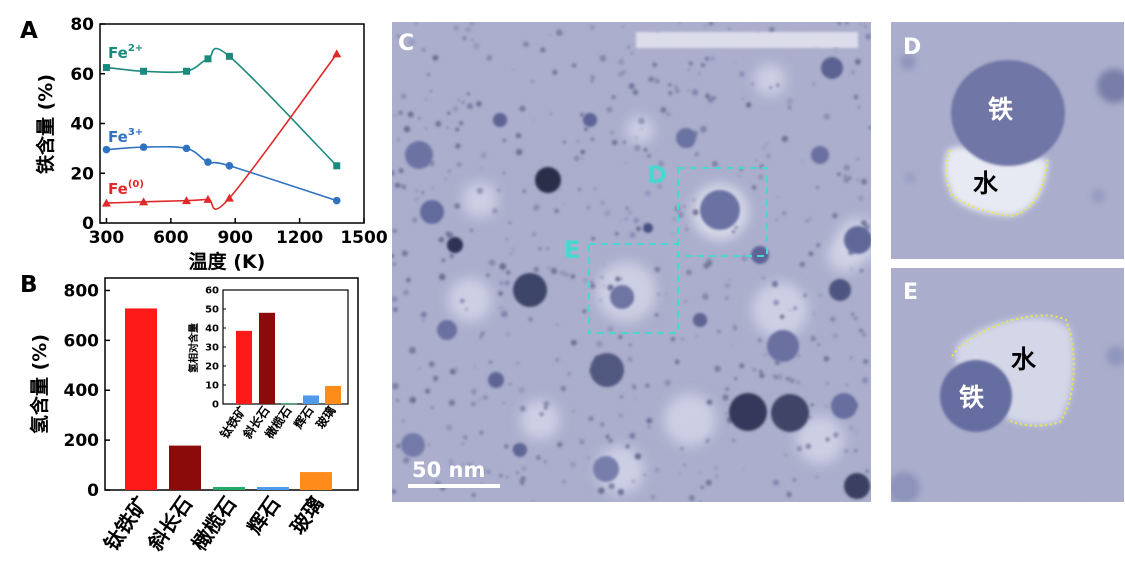 This screenshot has width=1125, height=582. Describe the element at coordinates (212, 329) in the screenshot. I see `inset-y-tick-label: 40` at that location.